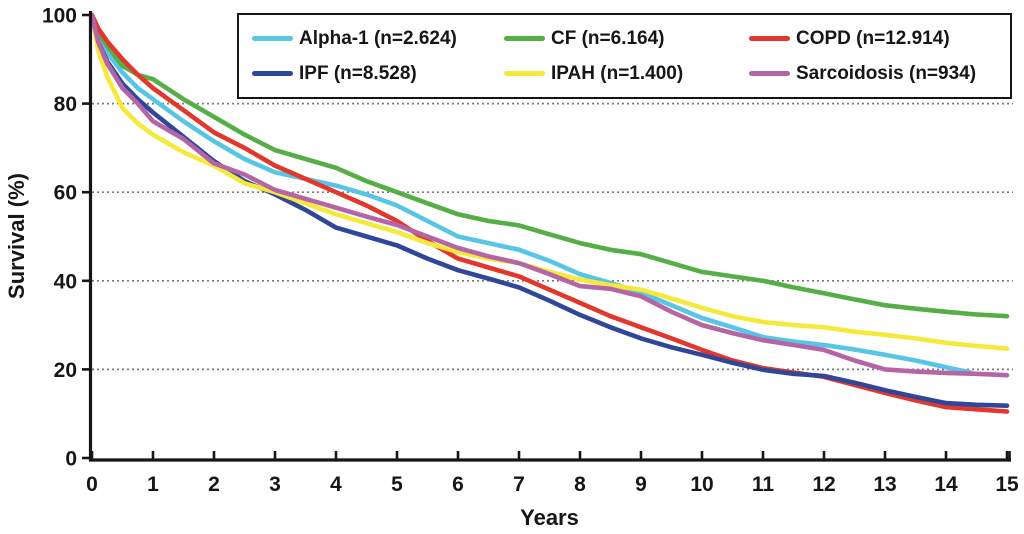 The width and height of the screenshot is (1024, 534). What do you see at coordinates (769, 73) in the screenshot?
I see `sarcoidosis-line-swatch-icon` at bounding box center [769, 73].